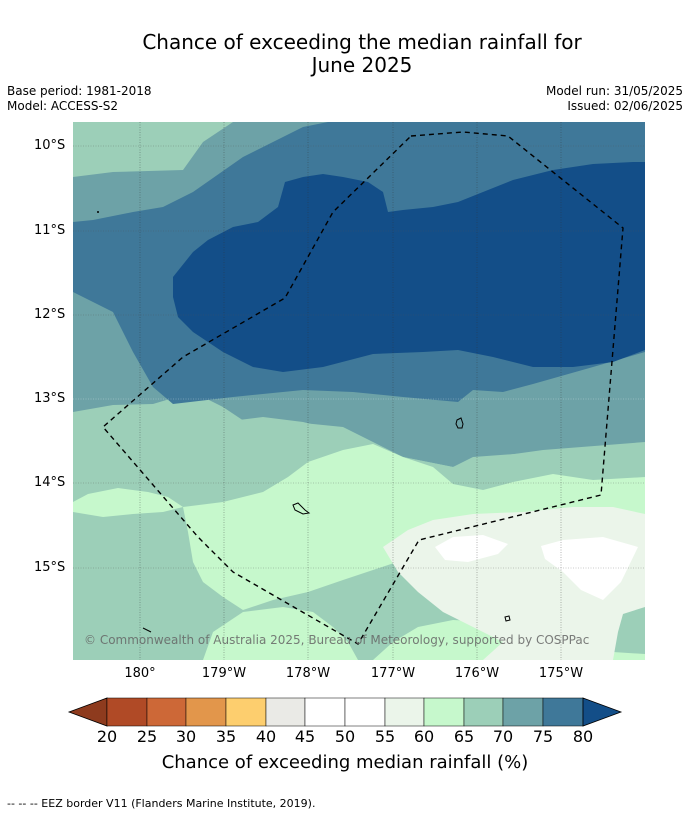  I want to click on map-title-line2: June 2025, so click(362, 65).